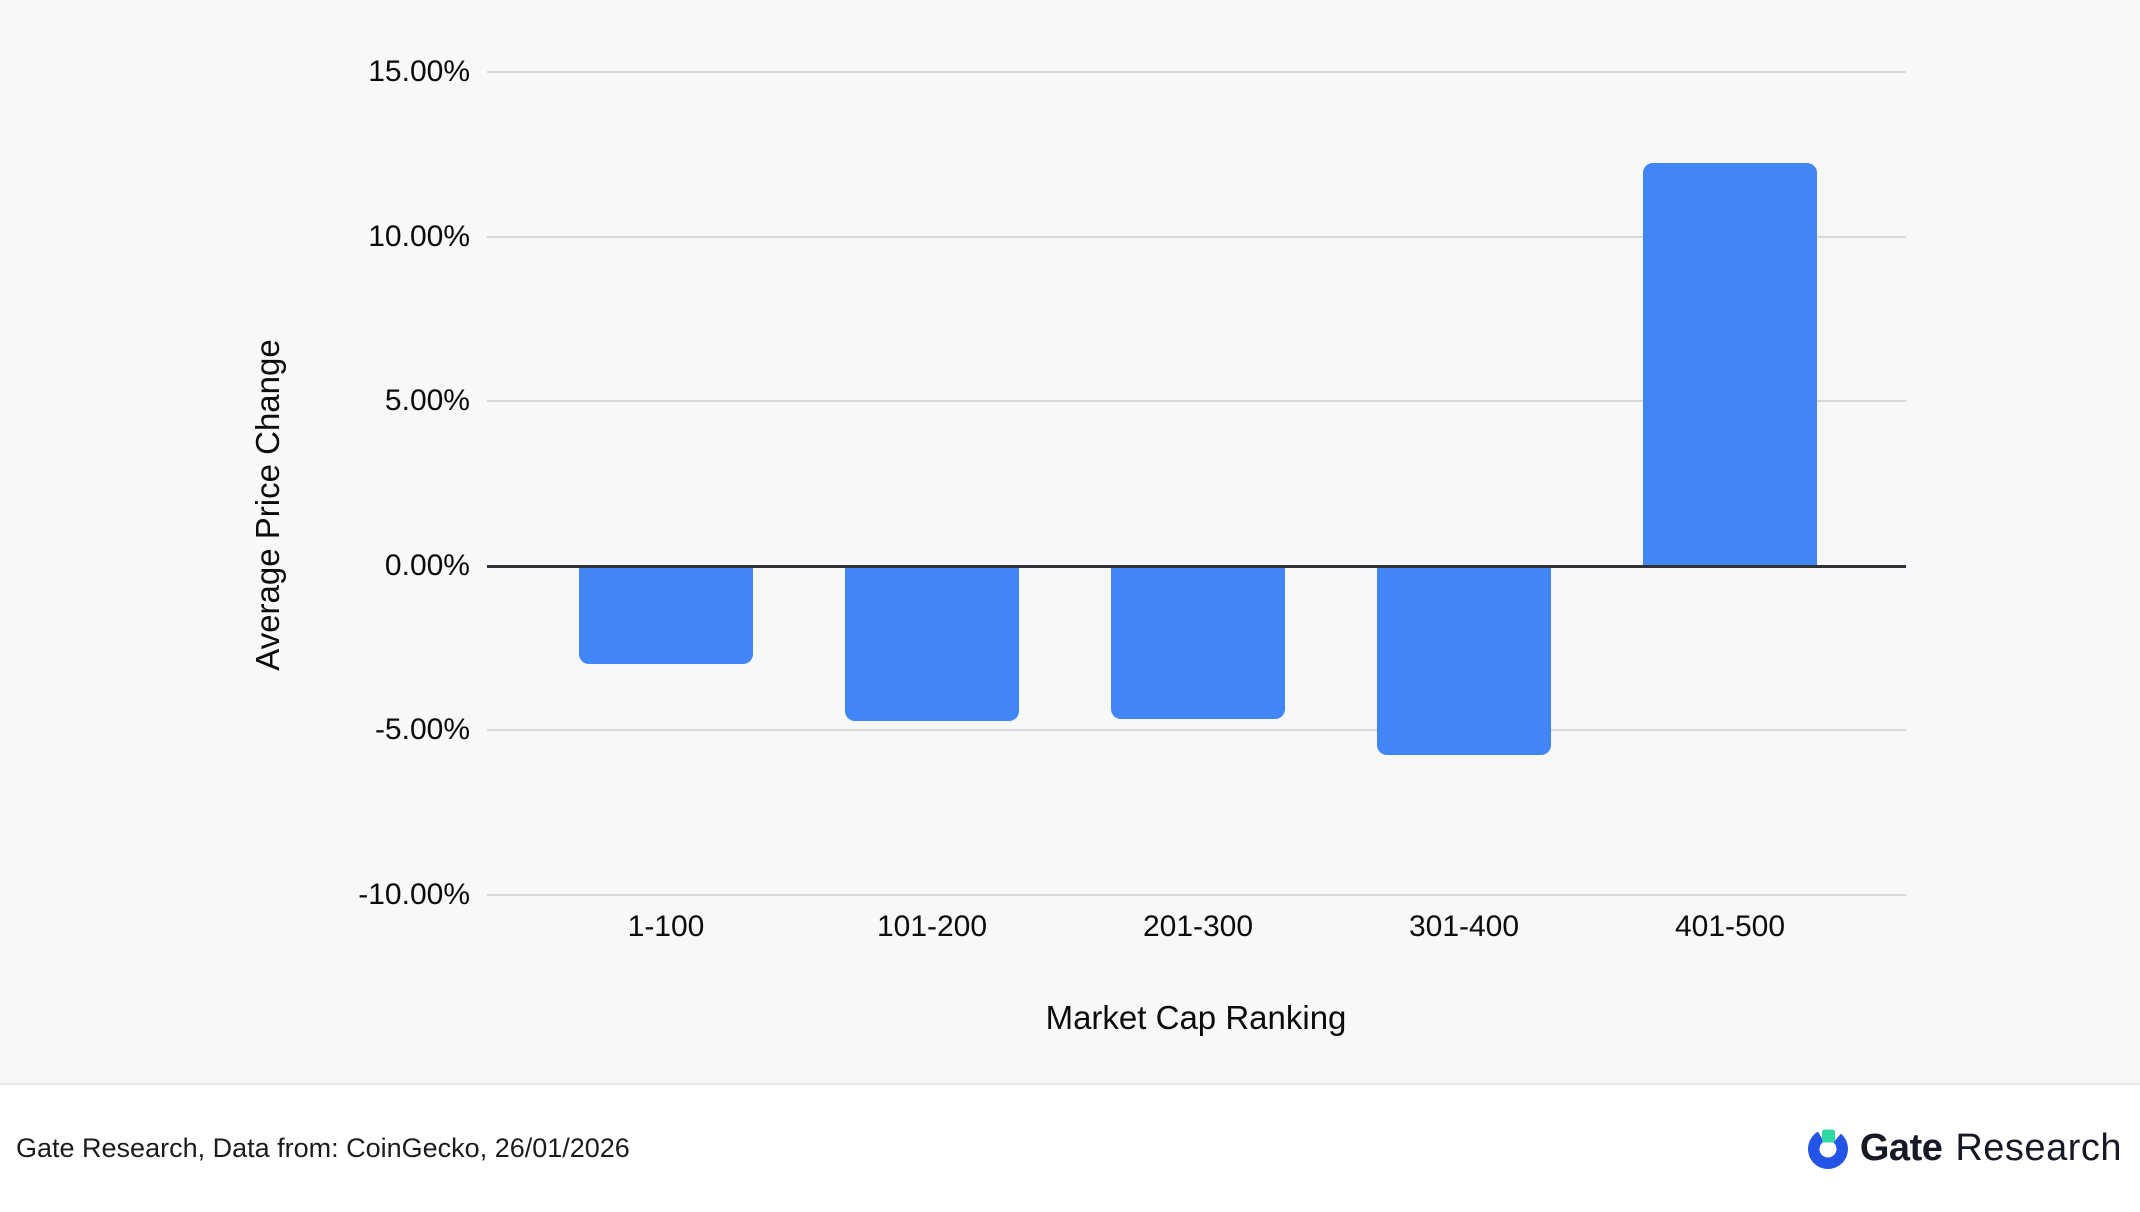  What do you see at coordinates (422, 730) in the screenshot?
I see `y-axis-tick-label: -5.00%` at bounding box center [422, 730].